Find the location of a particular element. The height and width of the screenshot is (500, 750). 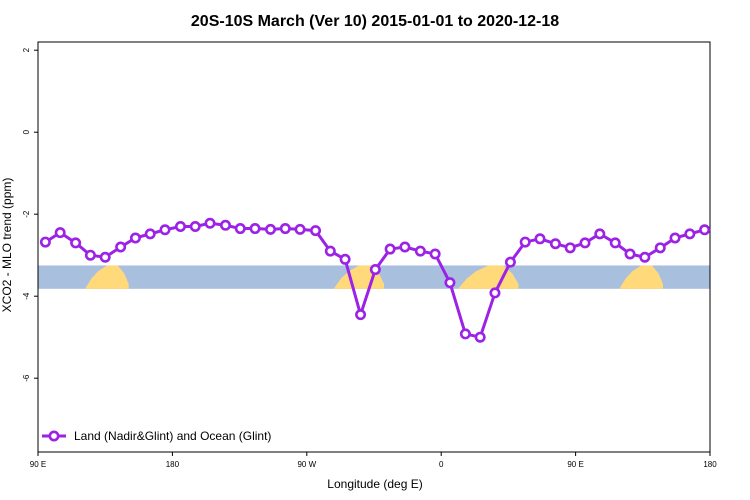

x-tick-label-2: 90 W is located at coordinates (306, 464).